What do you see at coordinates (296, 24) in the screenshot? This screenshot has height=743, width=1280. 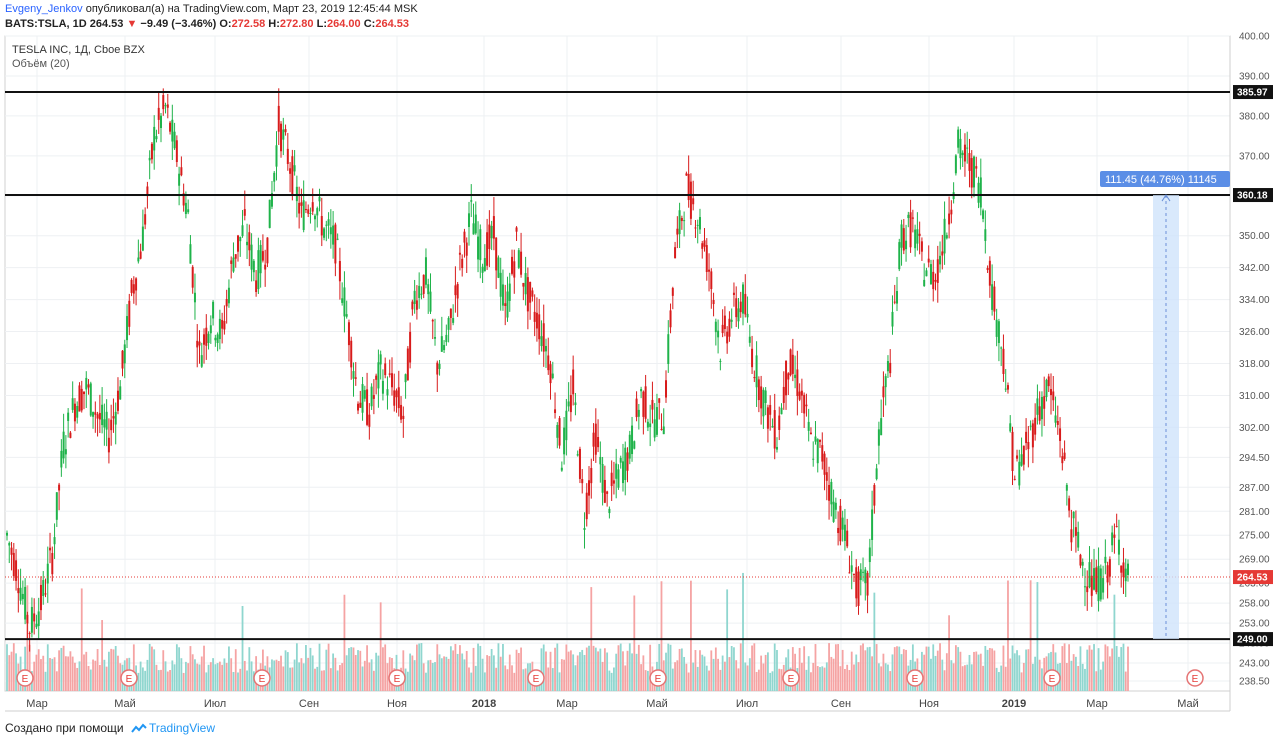 I see `high-value: 272.80` at bounding box center [296, 24].